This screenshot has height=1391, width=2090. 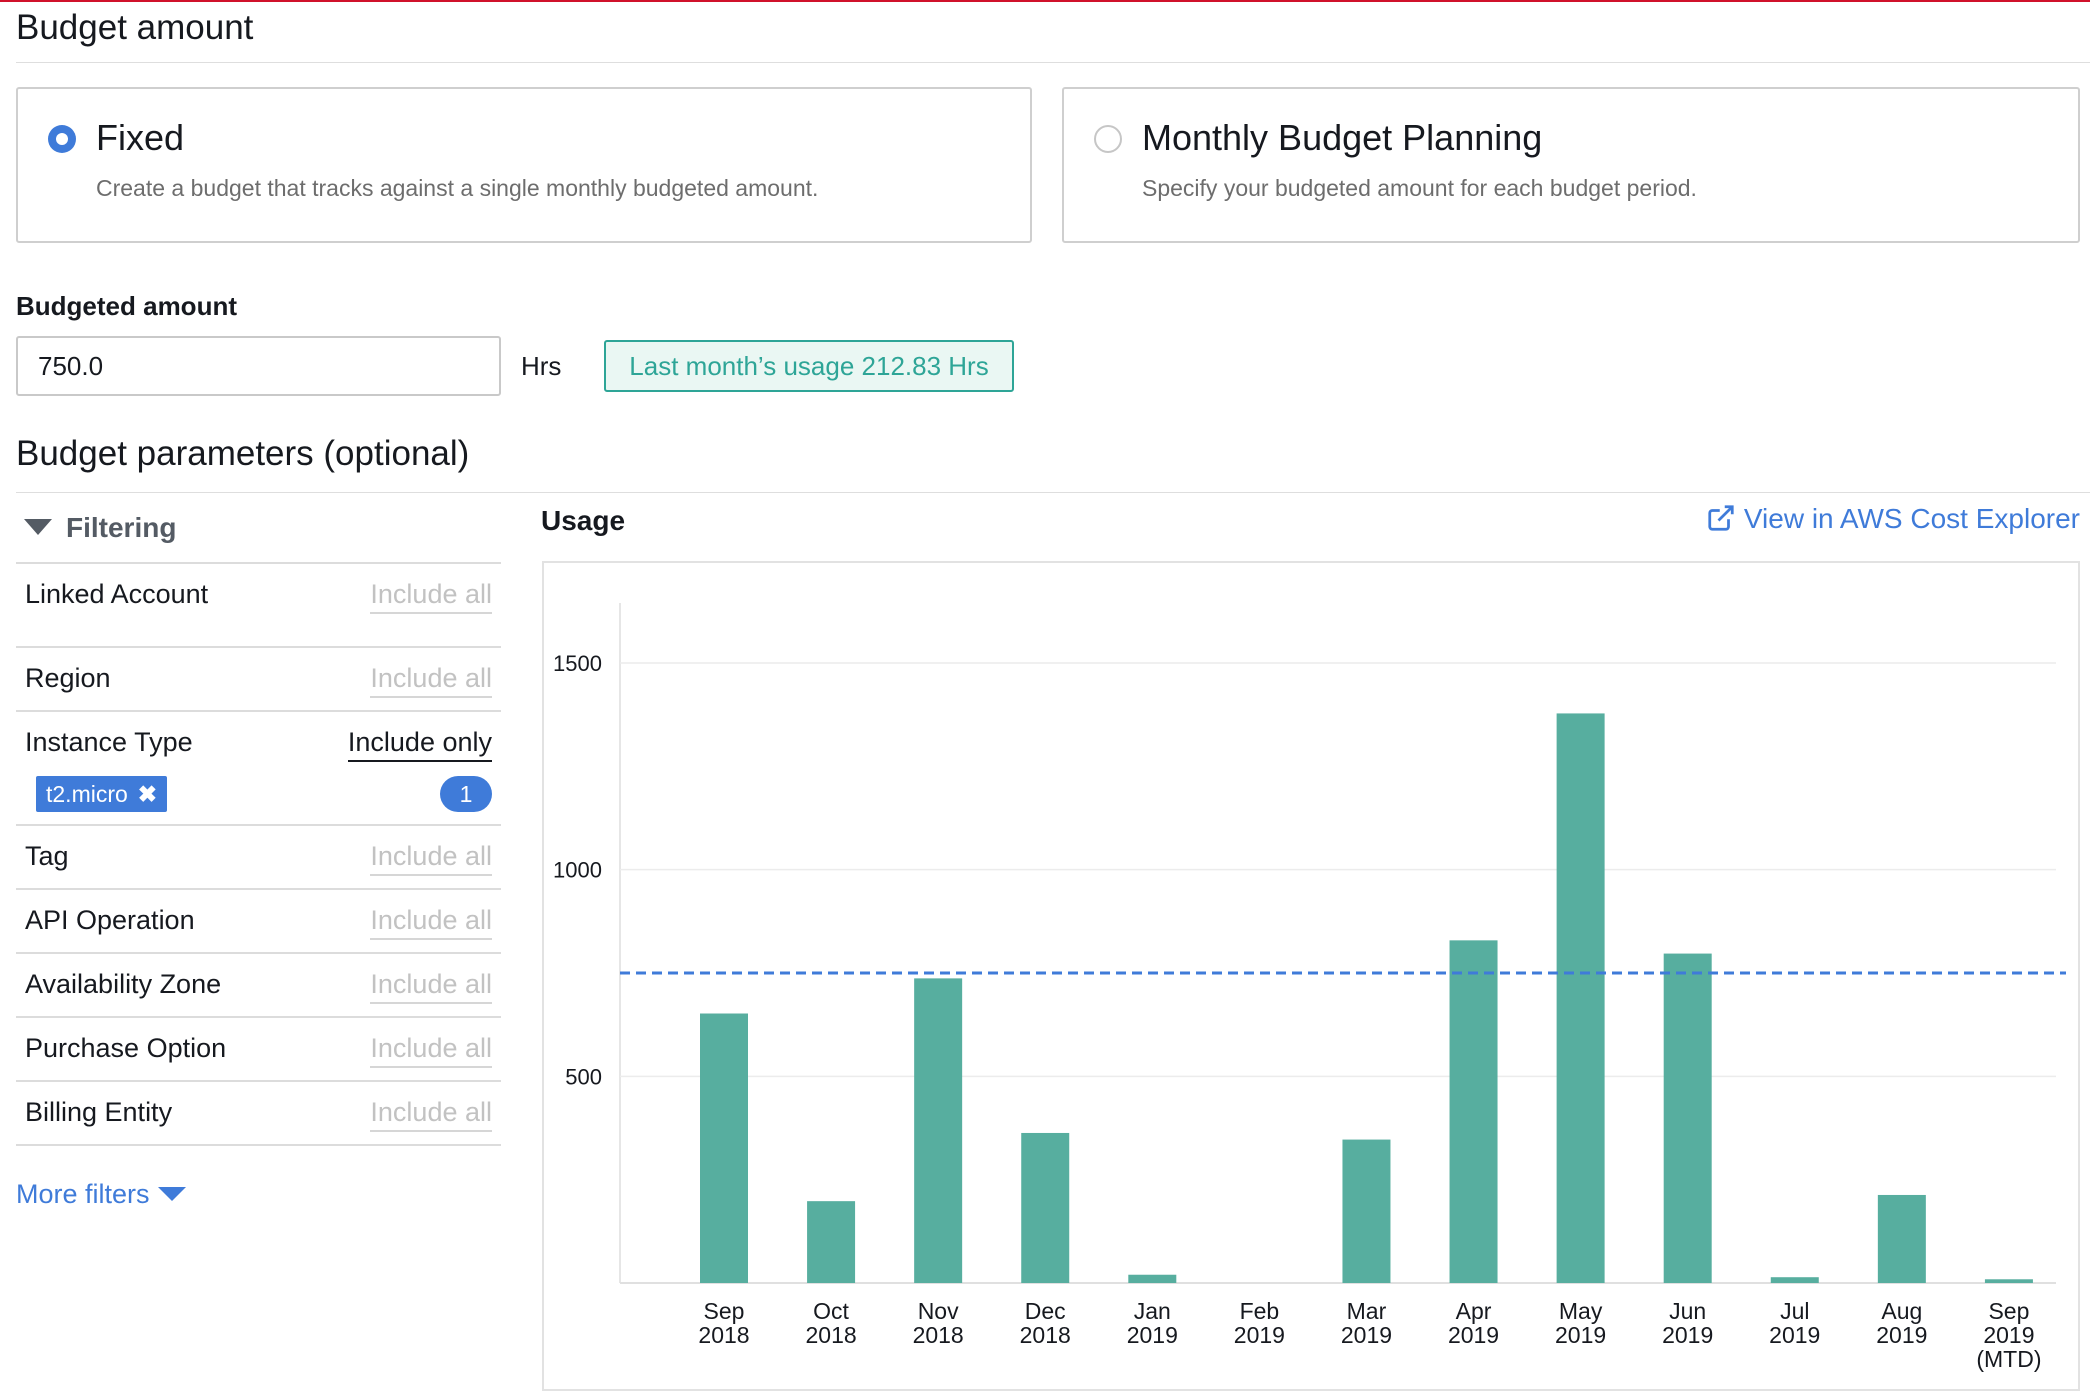 What do you see at coordinates (1053, 62) in the screenshot?
I see `heading-divider` at bounding box center [1053, 62].